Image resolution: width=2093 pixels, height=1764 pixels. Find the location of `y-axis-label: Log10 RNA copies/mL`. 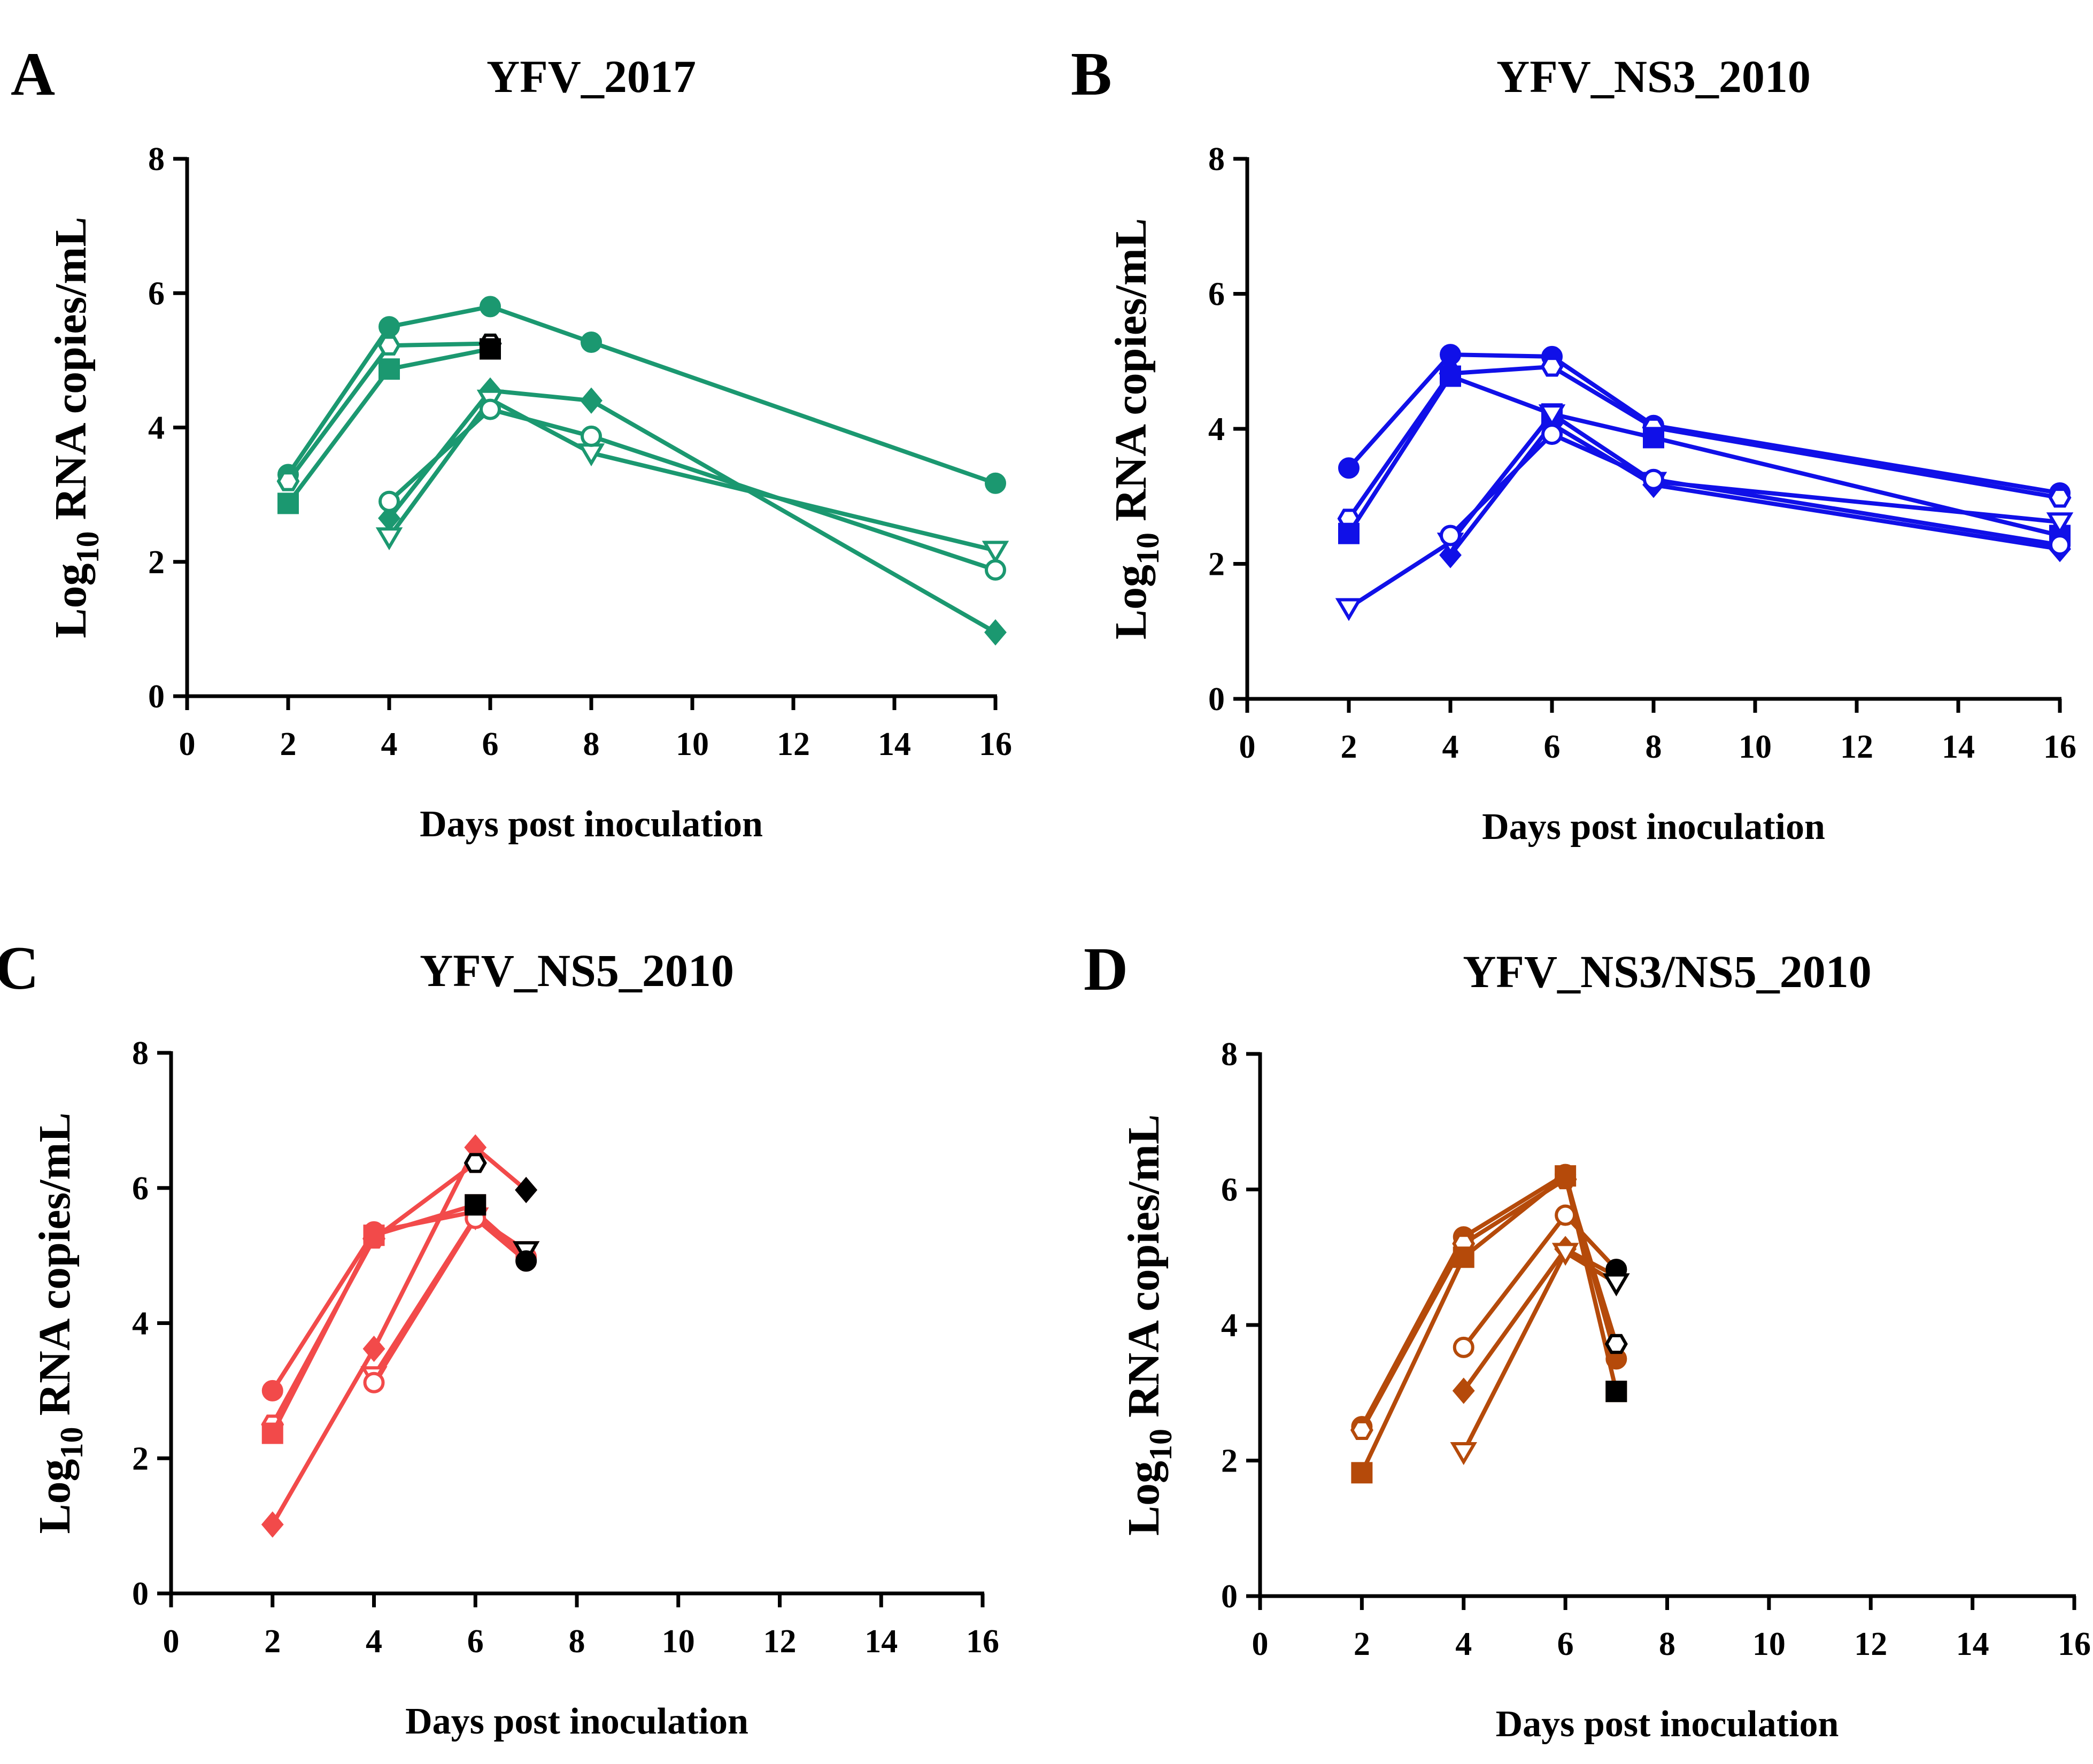

y-axis-label: Log10 RNA copies/mL is located at coordinates (60, 1323).